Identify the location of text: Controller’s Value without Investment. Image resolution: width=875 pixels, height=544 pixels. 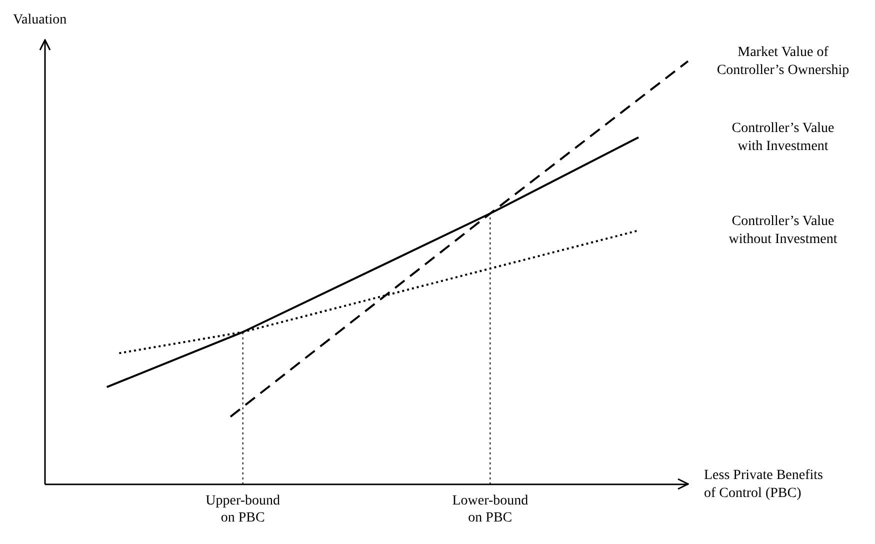
(783, 231).